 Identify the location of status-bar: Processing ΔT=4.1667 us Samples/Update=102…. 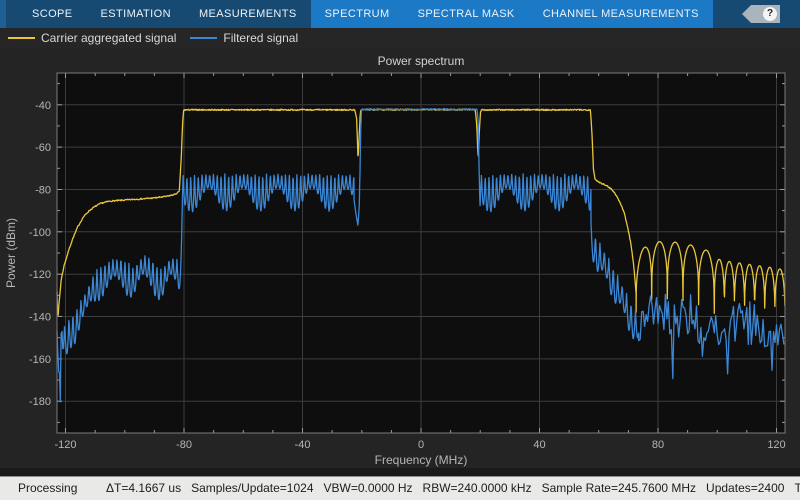
(400, 488).